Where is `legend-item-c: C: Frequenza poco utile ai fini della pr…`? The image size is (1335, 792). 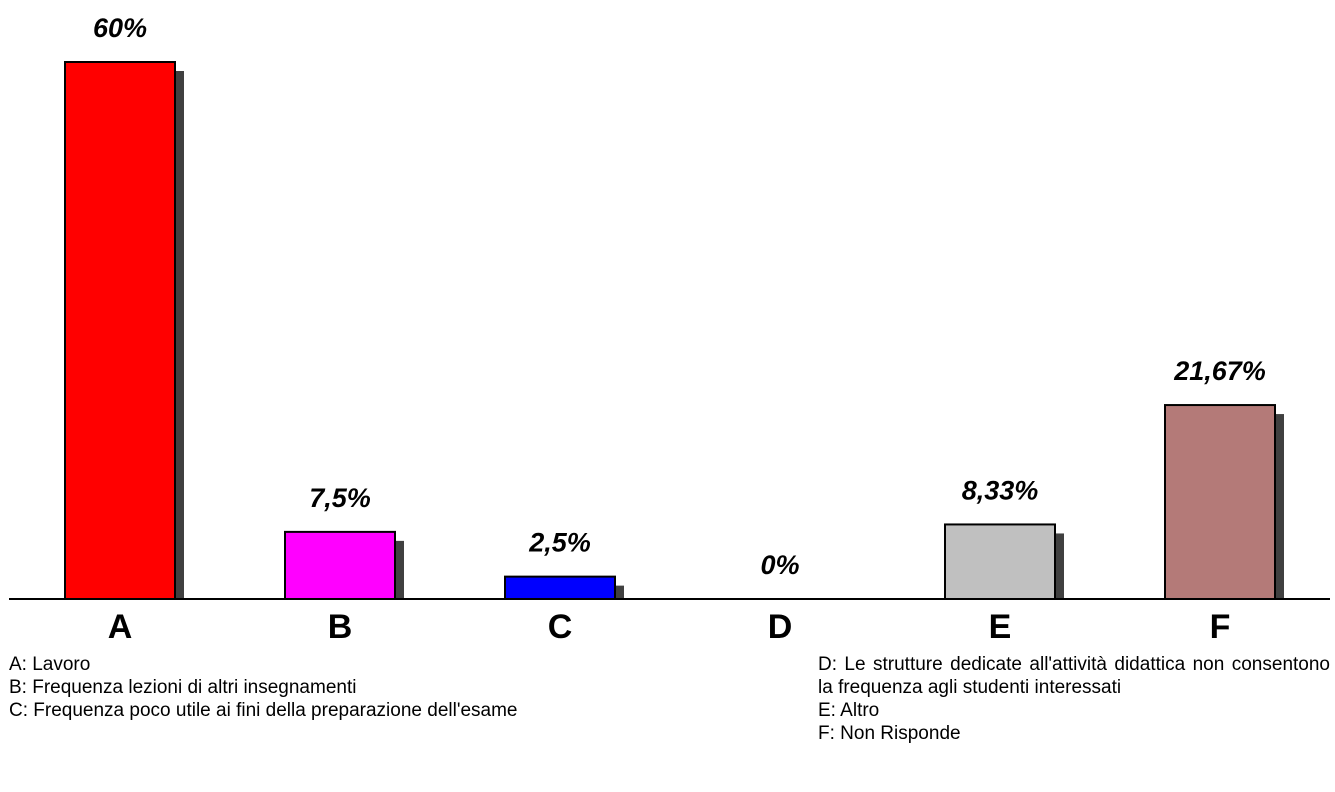 legend-item-c: C: Frequenza poco utile ai fini della pr… is located at coordinates (263, 710).